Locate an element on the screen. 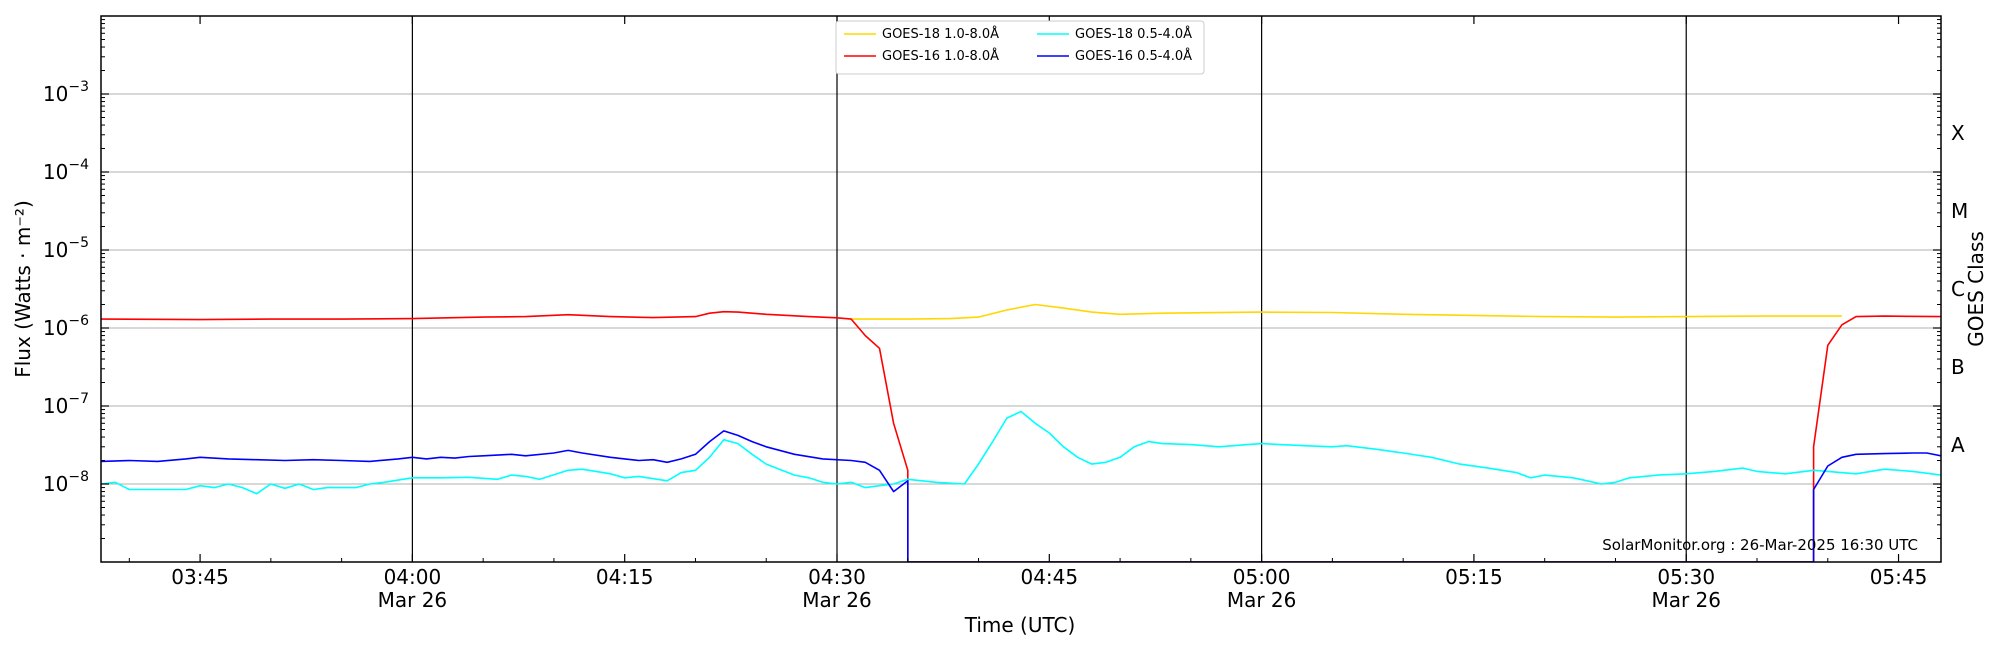 The height and width of the screenshot is (650, 2000). y-axis-title: Flux (Watts · m⁻²) is located at coordinates (23, 289).